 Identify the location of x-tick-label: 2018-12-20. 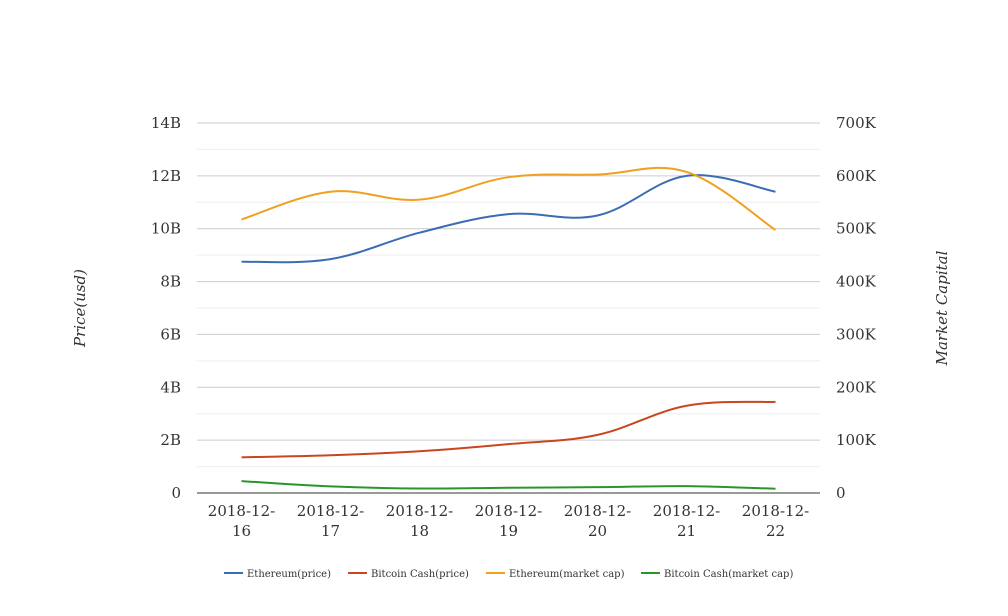
(597, 521).